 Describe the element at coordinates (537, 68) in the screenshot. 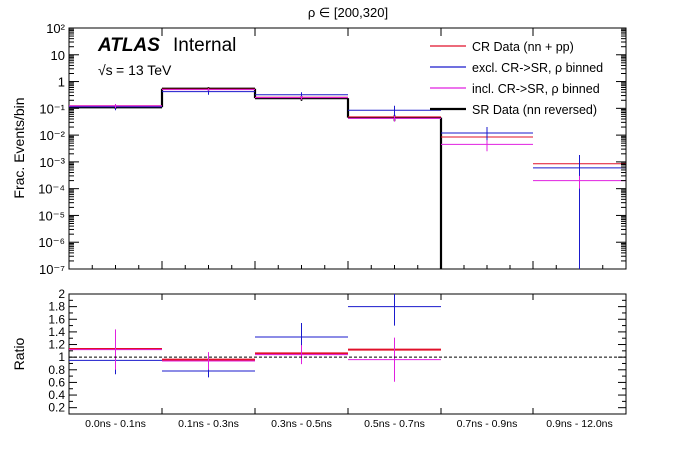

I see `legend-label-1: excl. CR->SR, ρ binned` at that location.